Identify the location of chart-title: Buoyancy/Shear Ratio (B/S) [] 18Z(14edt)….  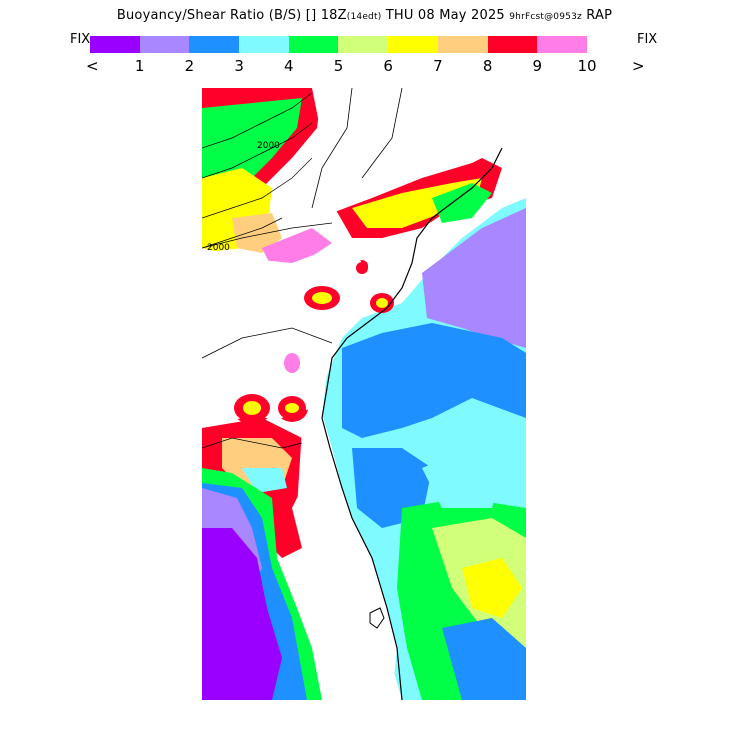
(364, 15).